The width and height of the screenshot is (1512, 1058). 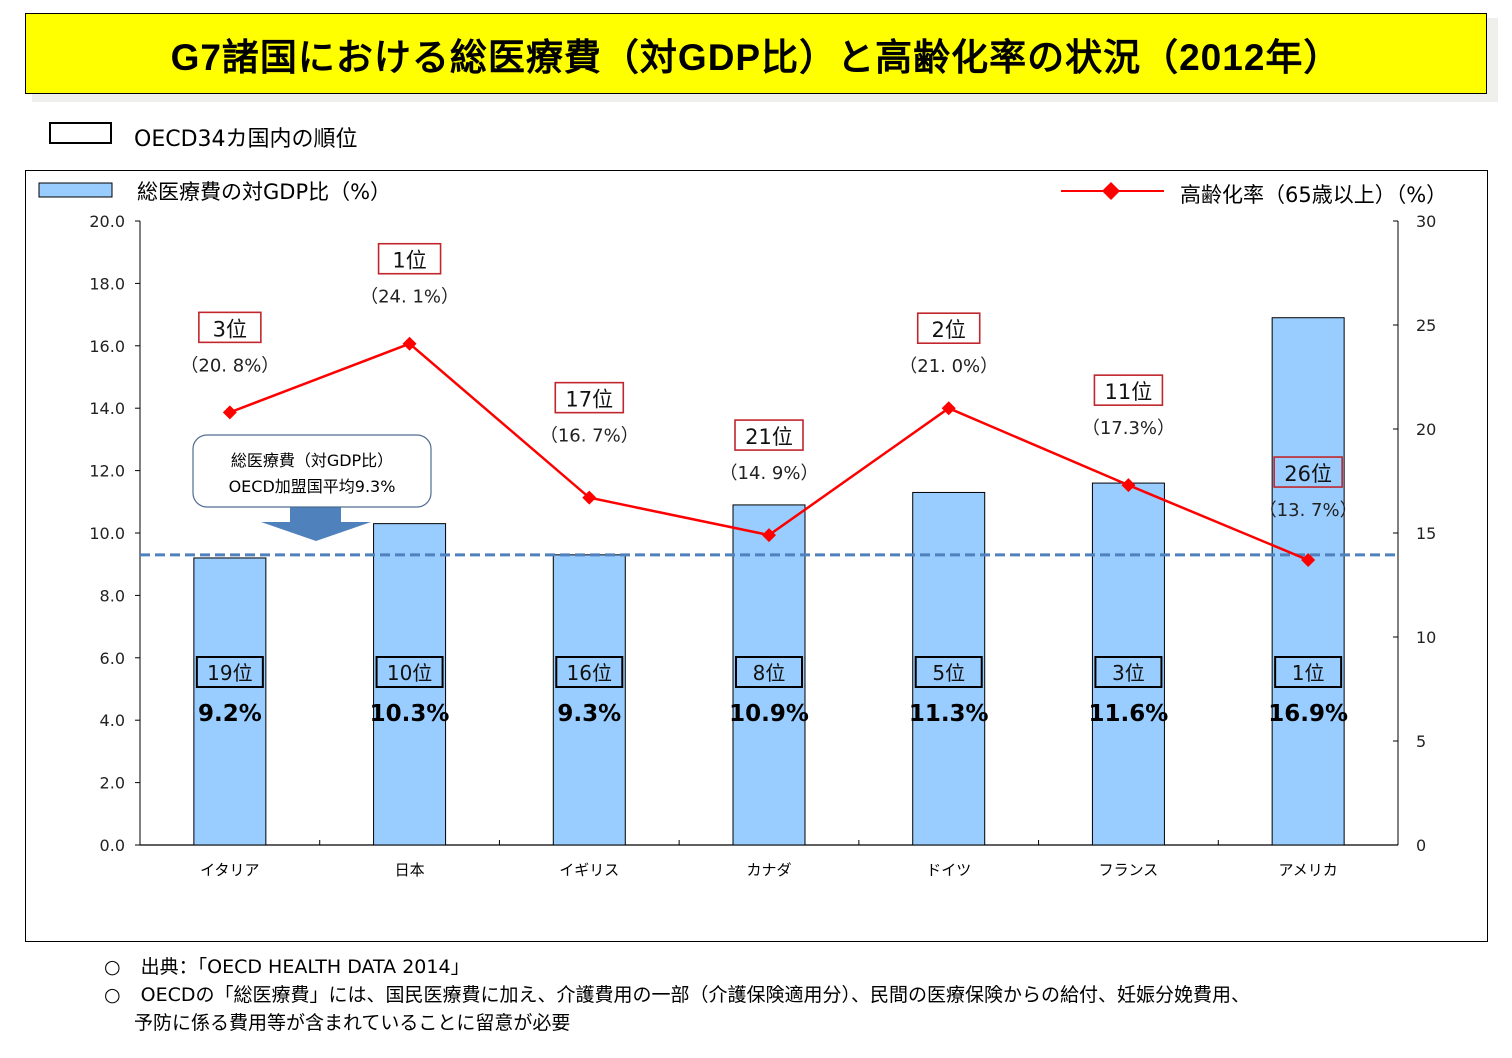 I want to click on bar-value-label: 11.6%, so click(x=1129, y=714).